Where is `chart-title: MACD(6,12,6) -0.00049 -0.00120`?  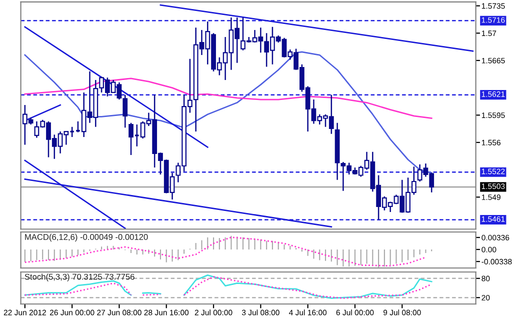
chart-title: MACD(6,12,6) -0.00049 -0.00120 is located at coordinates (86, 238).